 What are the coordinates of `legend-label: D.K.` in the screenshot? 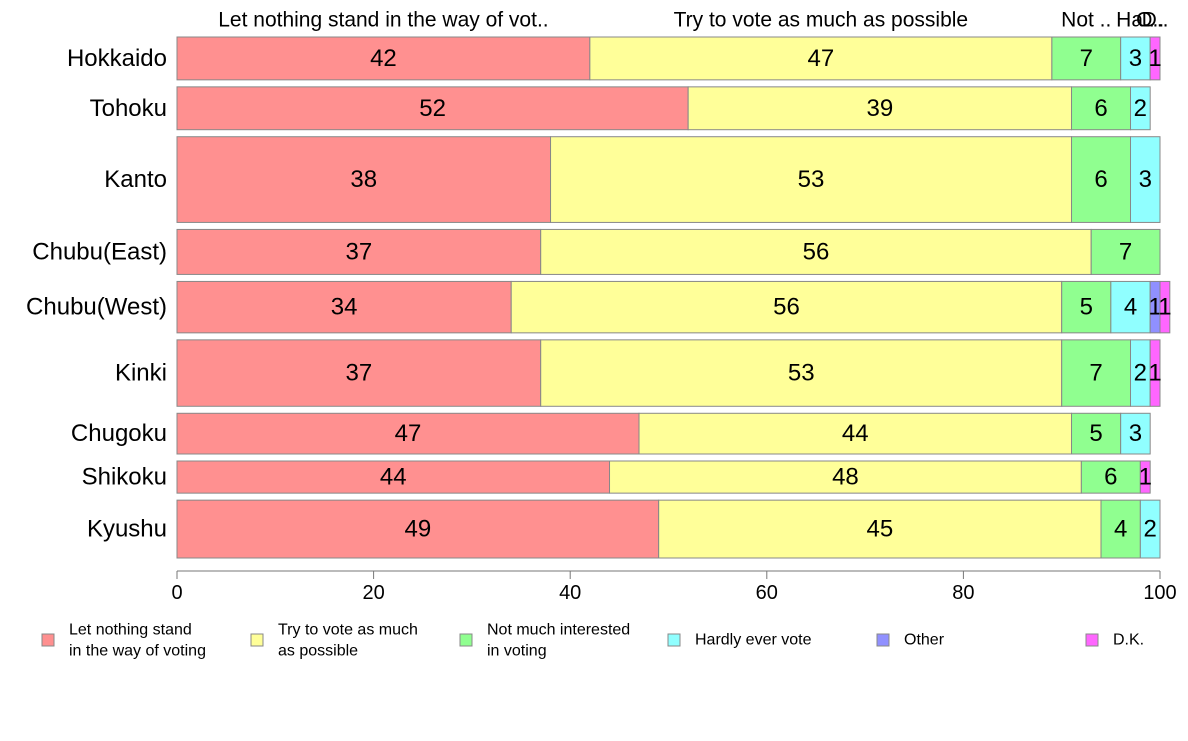 It's located at (1128, 640).